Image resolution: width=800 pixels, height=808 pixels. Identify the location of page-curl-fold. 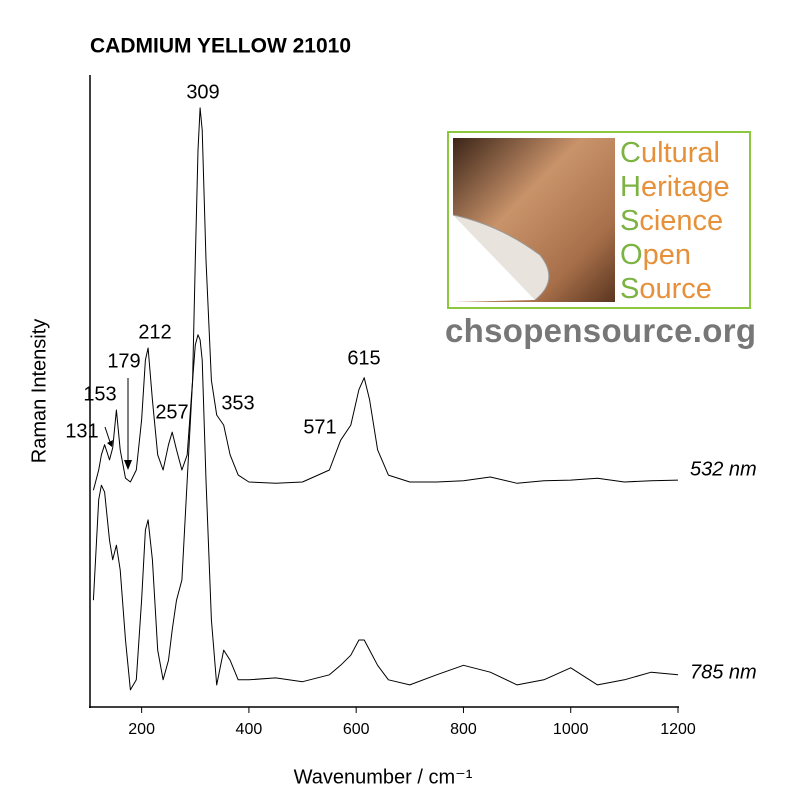
(501, 257).